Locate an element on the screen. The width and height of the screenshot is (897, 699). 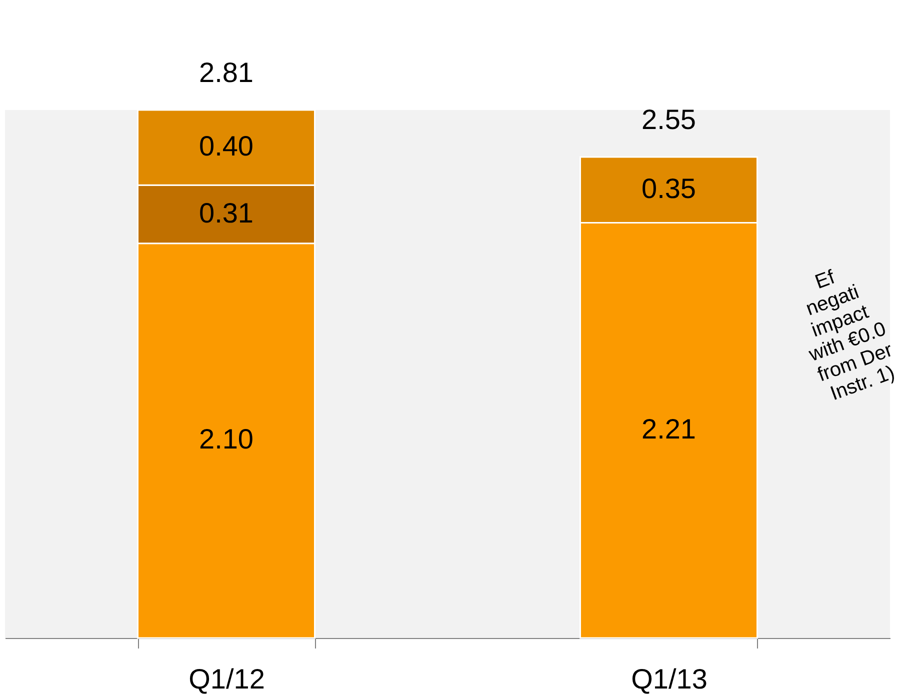
data-label: 0.40 is located at coordinates (226, 146).